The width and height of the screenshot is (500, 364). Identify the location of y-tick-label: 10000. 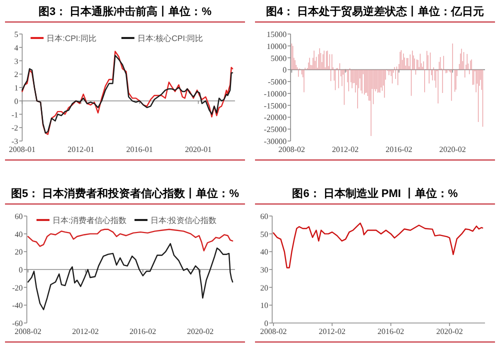
(276, 46).